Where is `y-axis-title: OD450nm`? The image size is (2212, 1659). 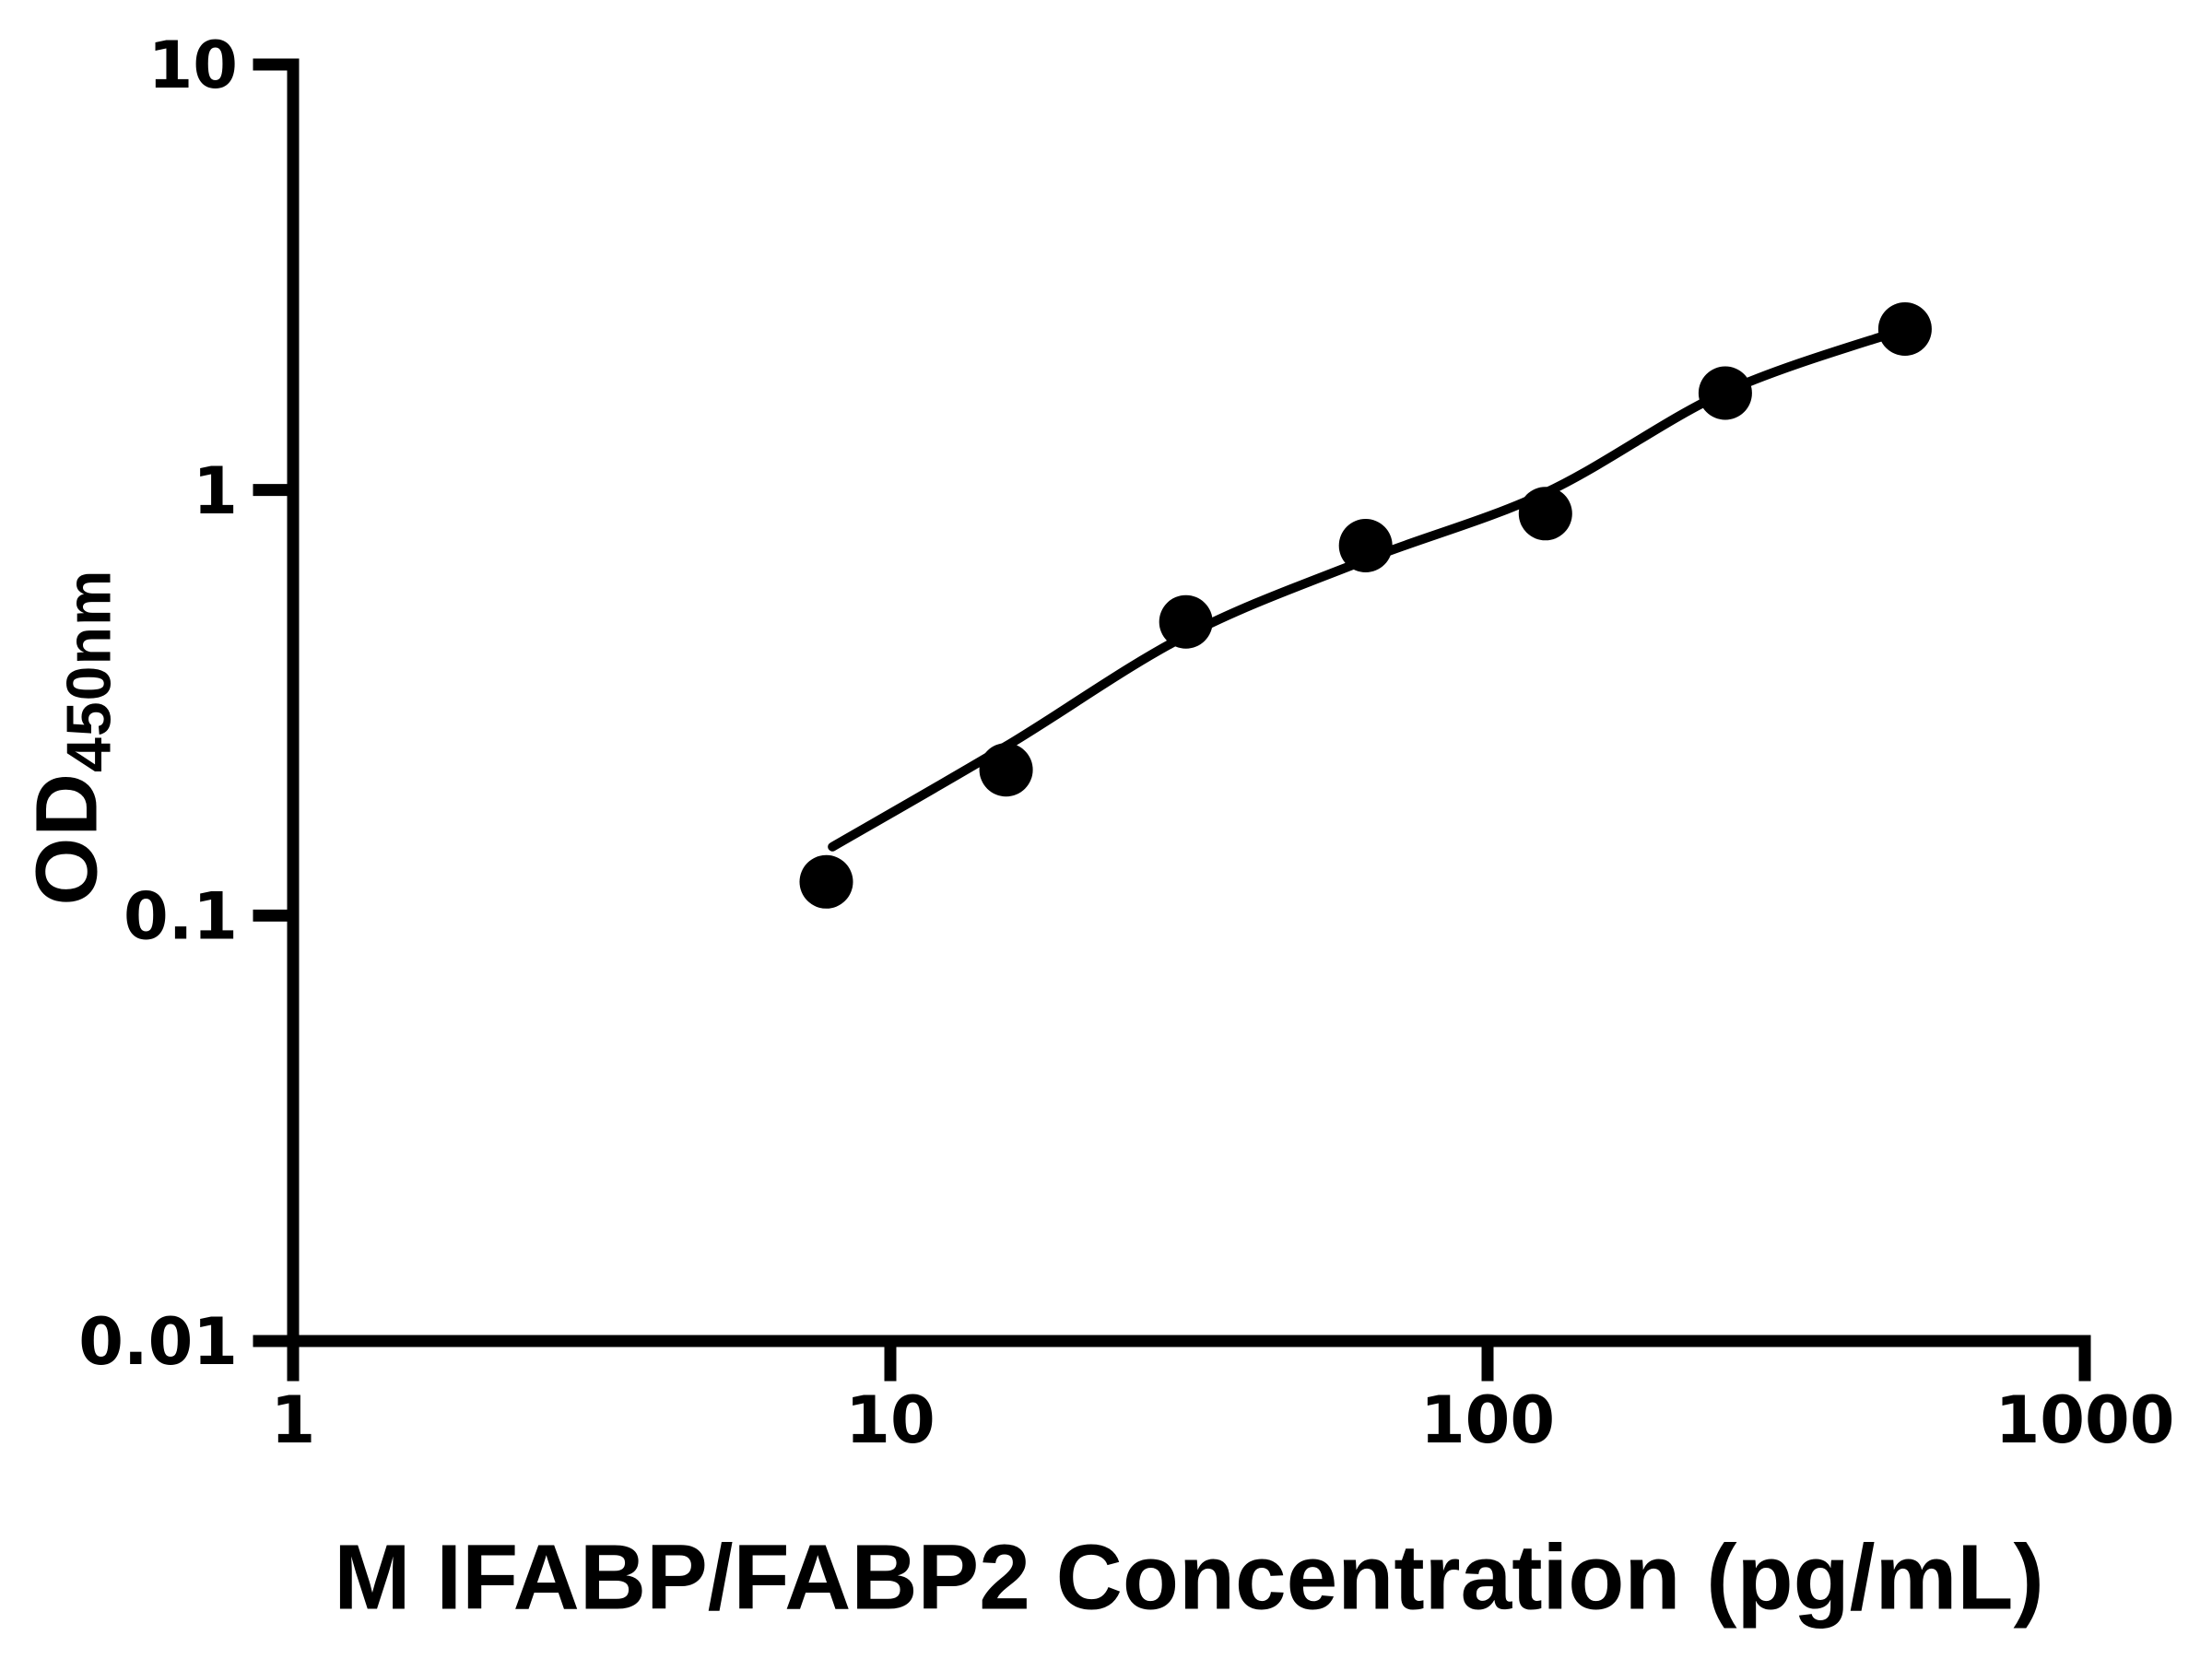 y-axis-title: OD450nm is located at coordinates (71, 737).